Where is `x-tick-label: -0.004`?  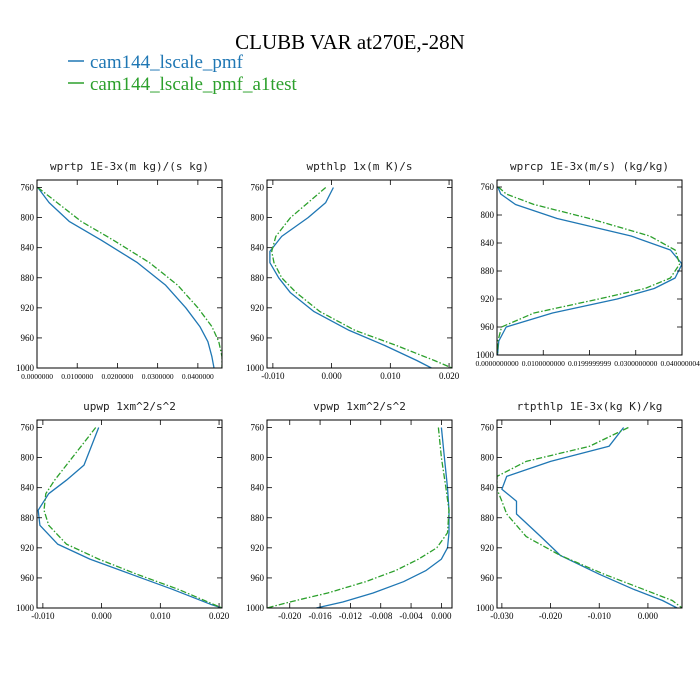 x-tick-label: -0.004 is located at coordinates (411, 616).